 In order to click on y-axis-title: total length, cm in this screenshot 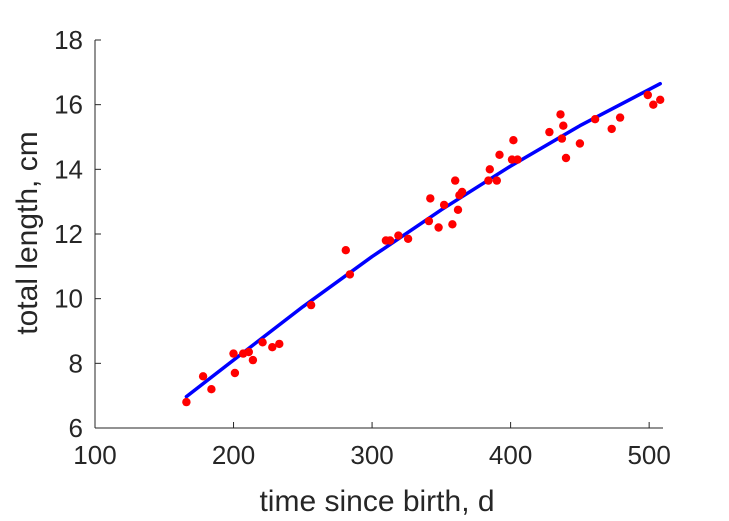, I will do `click(27, 232)`.